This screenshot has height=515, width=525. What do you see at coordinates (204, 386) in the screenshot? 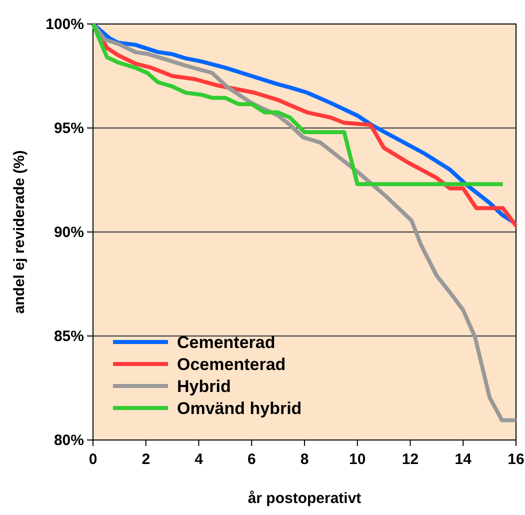
I see `legend-label: Hybrid` at bounding box center [204, 386].